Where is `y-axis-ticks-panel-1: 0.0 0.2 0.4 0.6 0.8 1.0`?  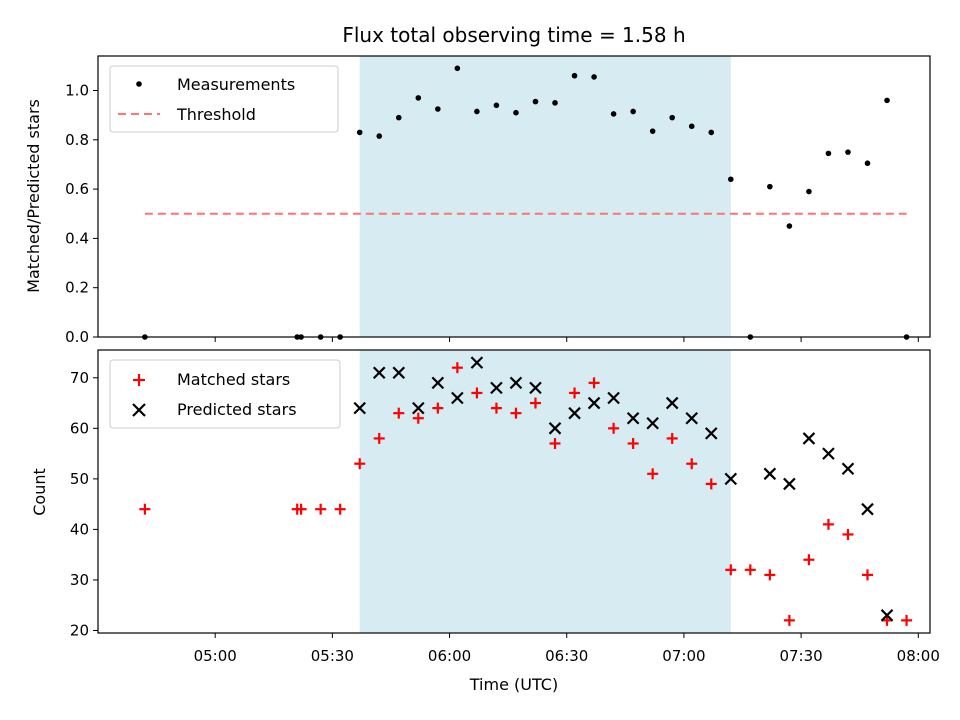
y-axis-ticks-panel-1: 0.0 0.2 0.4 0.6 0.8 1.0 is located at coordinates (81, 214).